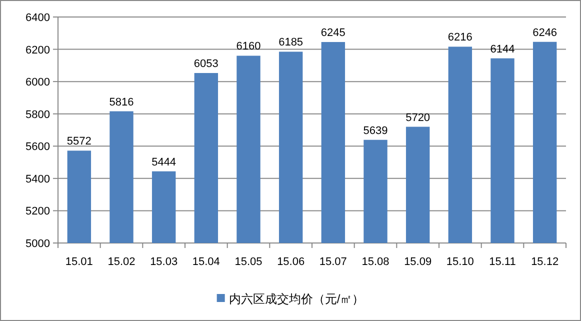 This screenshot has width=581, height=321. Describe the element at coordinates (79, 262) in the screenshot. I see `x-tick-label: 15.01` at that location.